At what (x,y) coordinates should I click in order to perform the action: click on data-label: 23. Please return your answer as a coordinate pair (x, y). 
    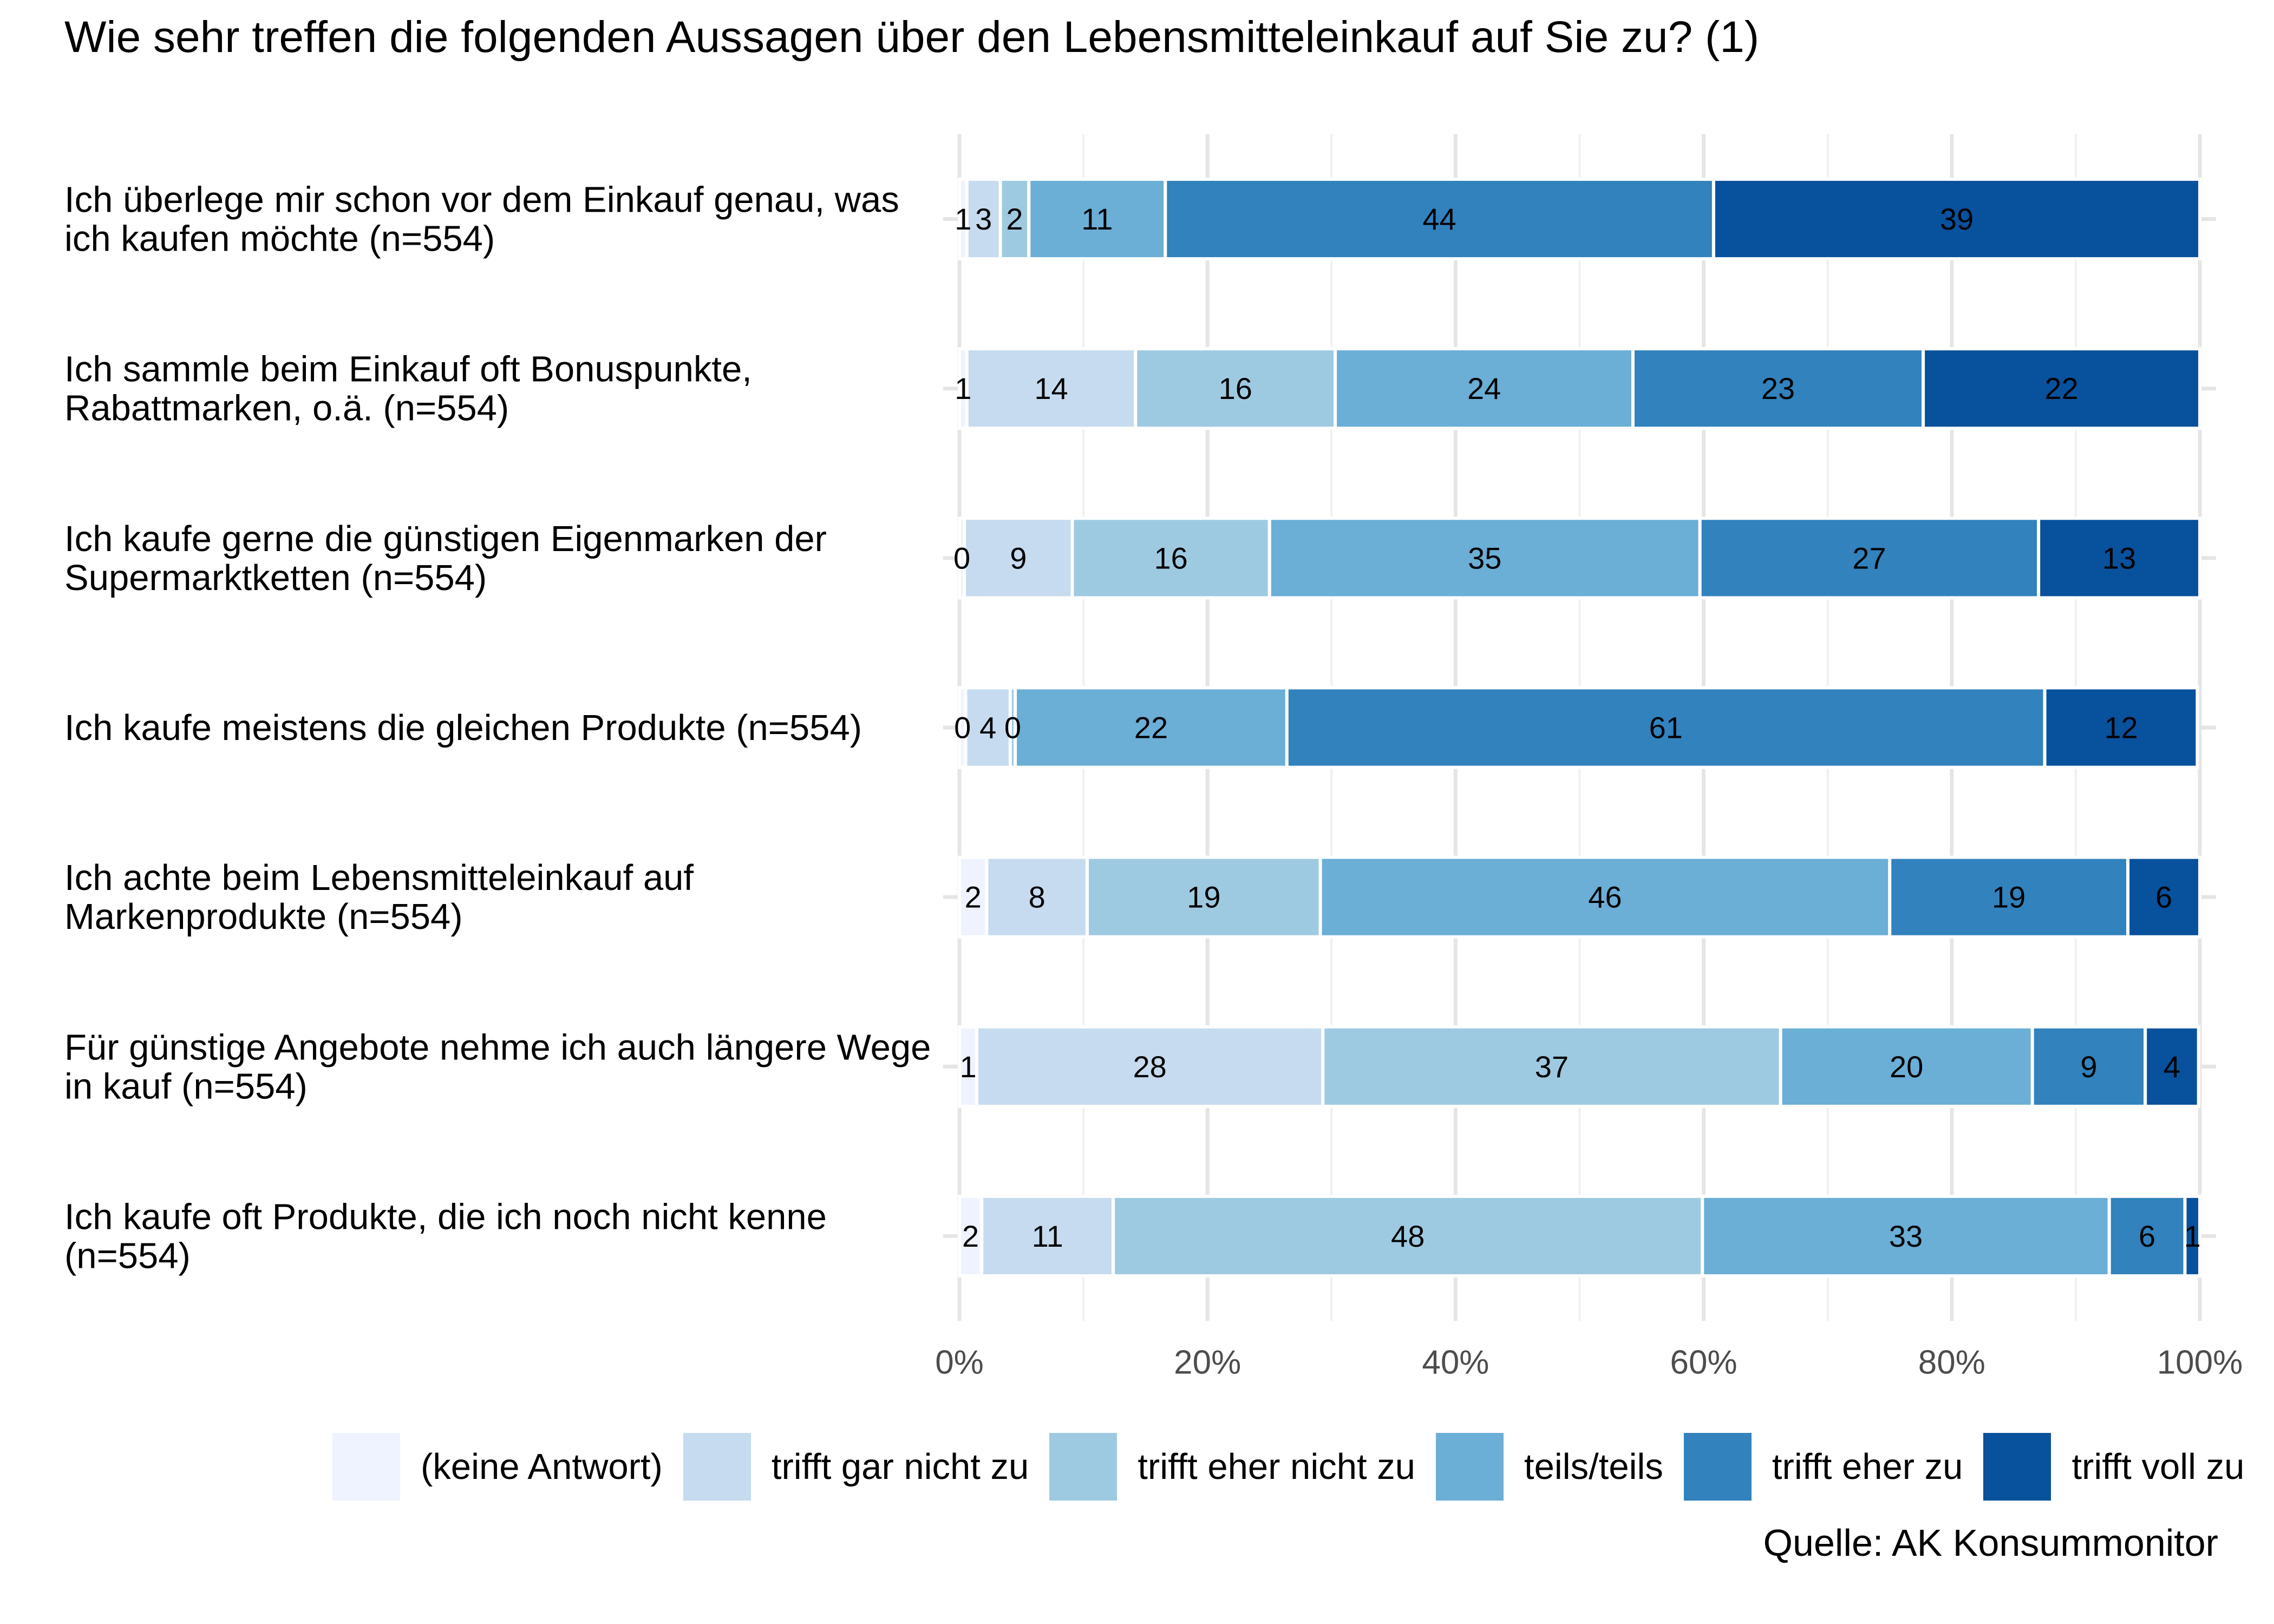
    Looking at the image, I should click on (1778, 388).